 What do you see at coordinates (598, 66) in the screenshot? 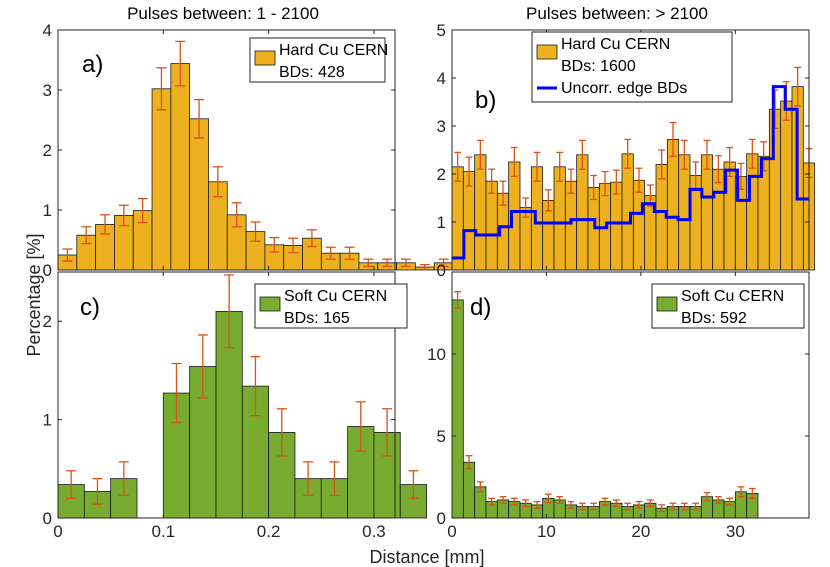
I see `legend-label: BDs: 1600` at bounding box center [598, 66].